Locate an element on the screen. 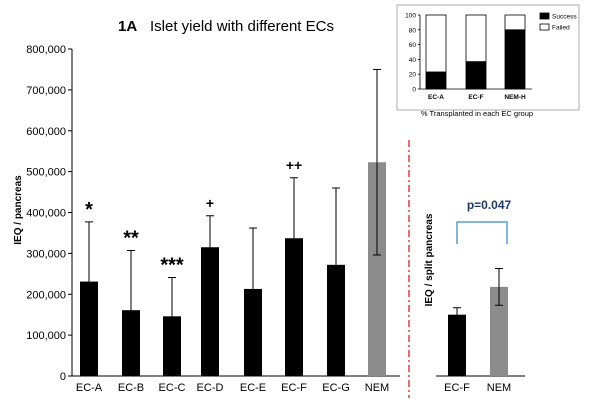 The image size is (600, 400). inset-caption: % Transplanted in each EC group is located at coordinates (477, 113).